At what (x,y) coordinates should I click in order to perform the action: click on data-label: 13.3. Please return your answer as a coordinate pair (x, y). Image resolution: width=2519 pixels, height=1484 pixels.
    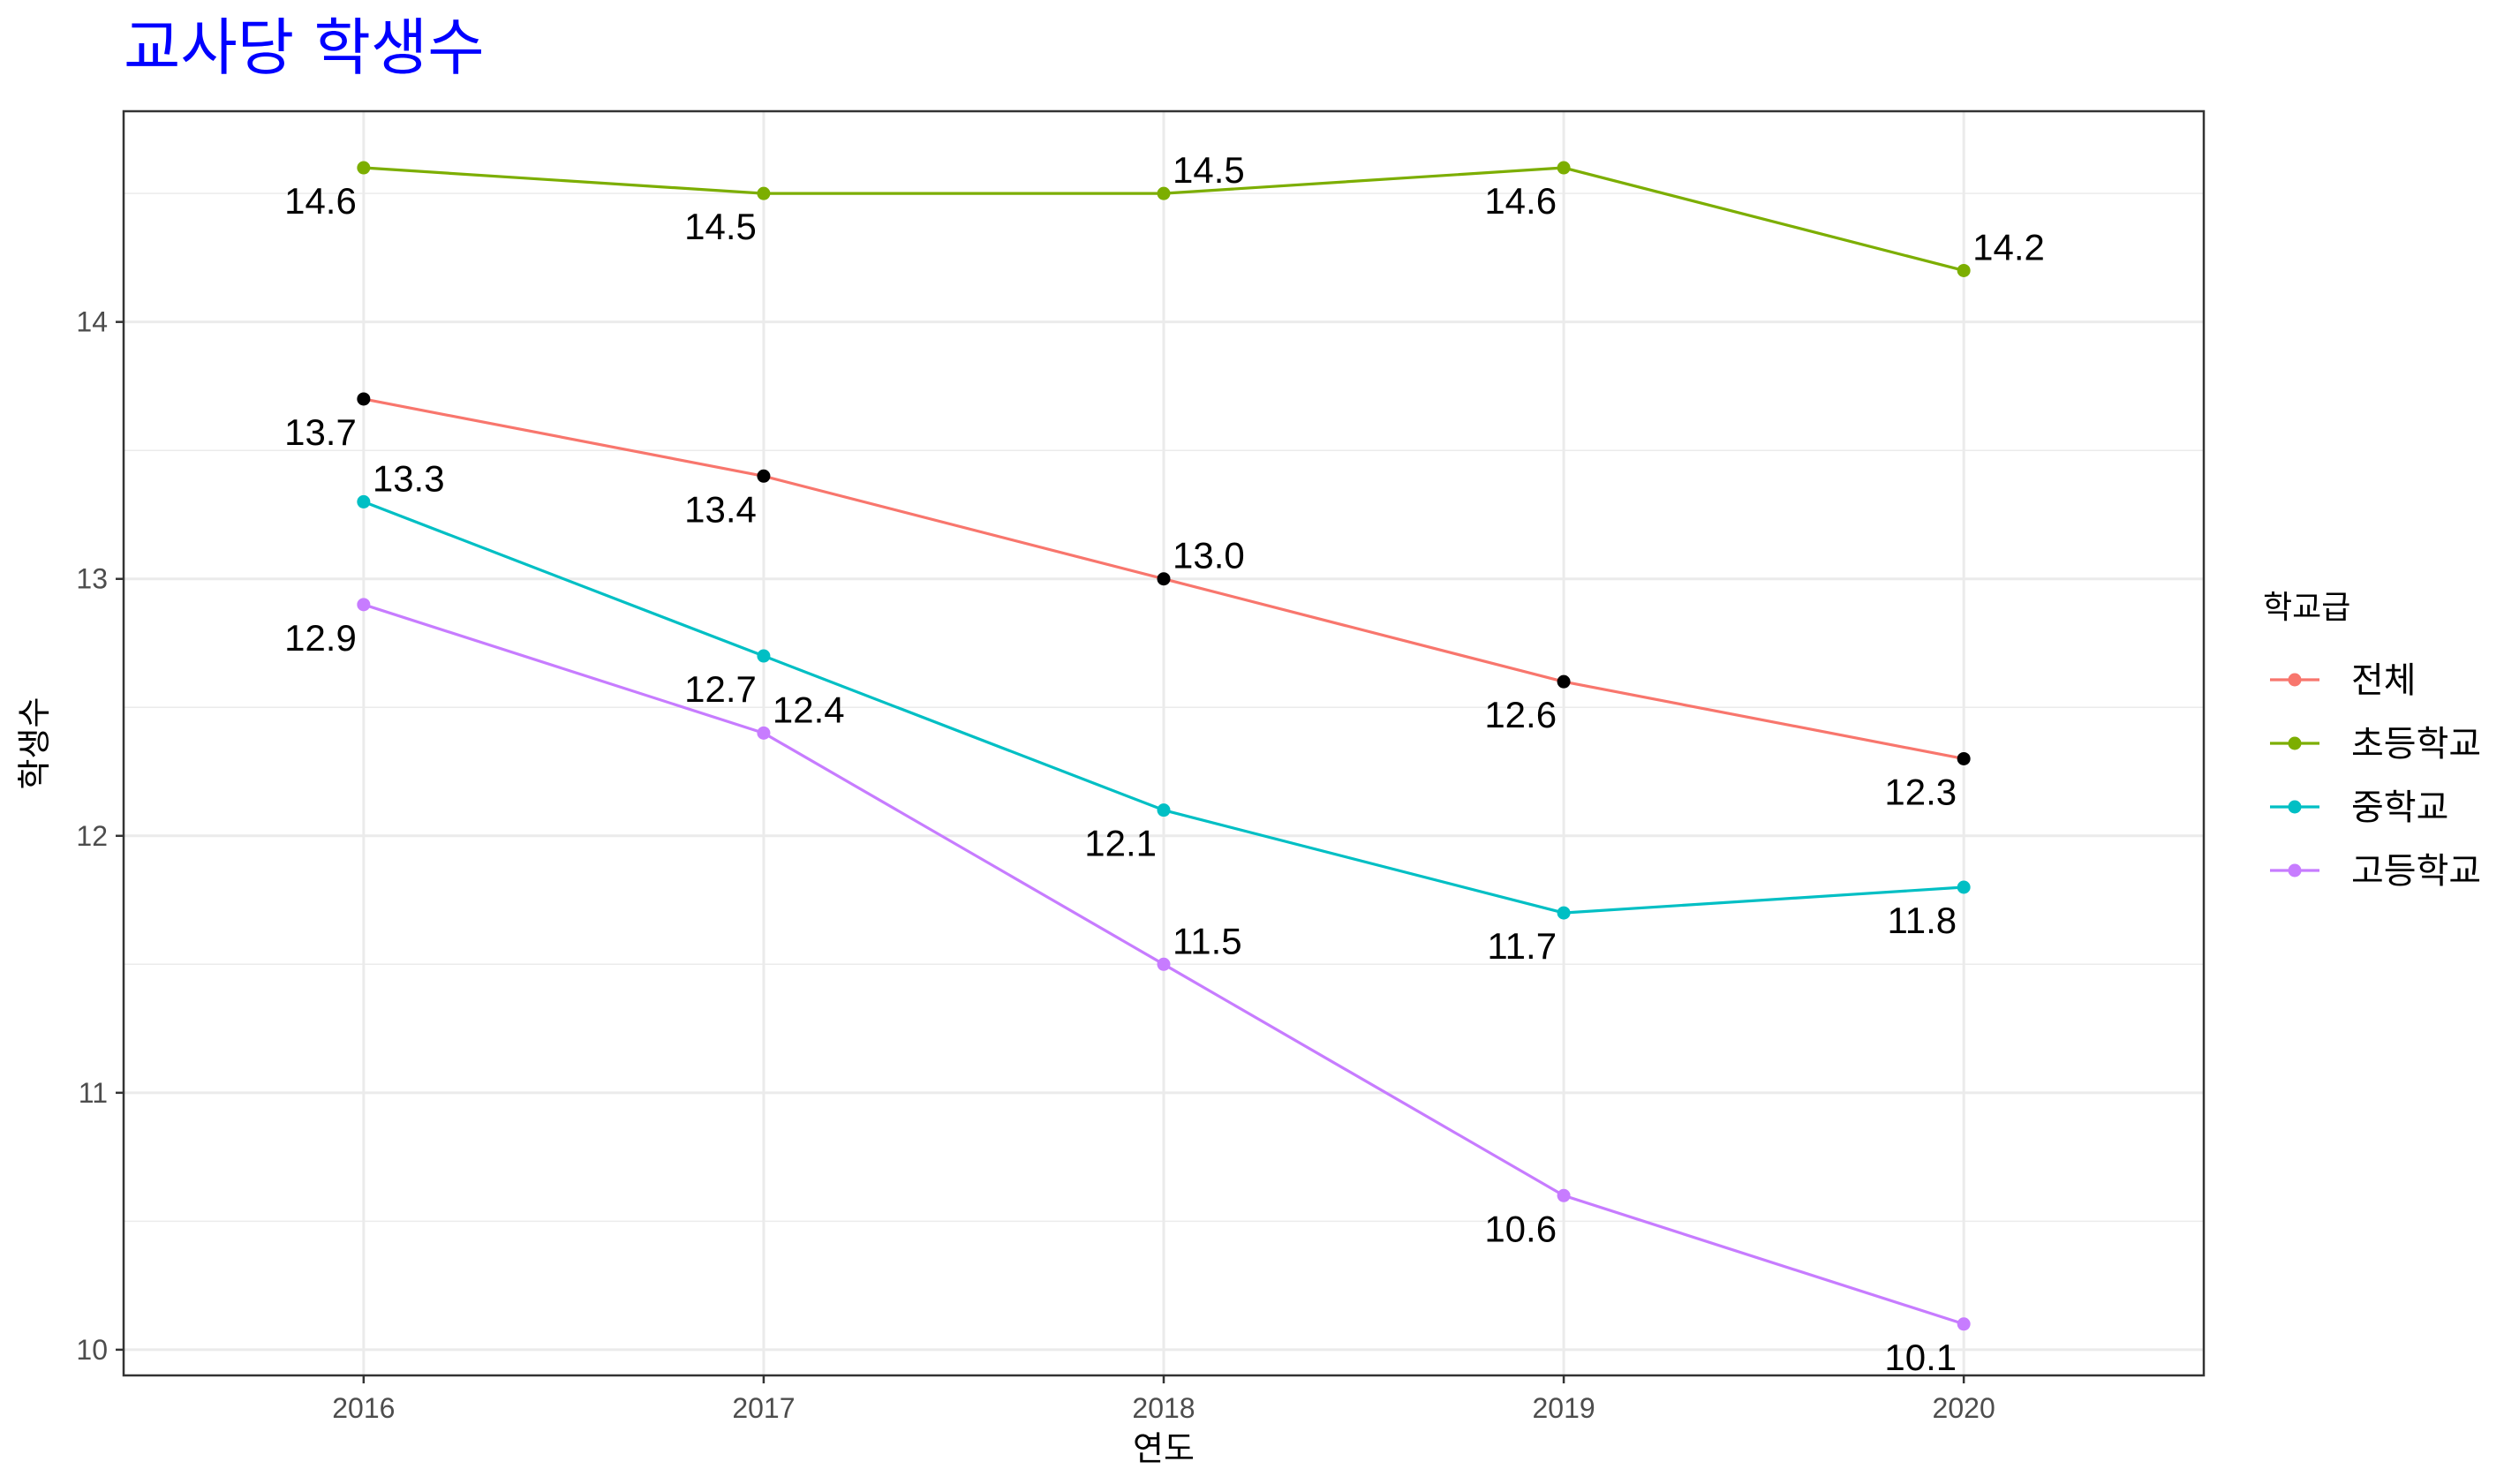
    Looking at the image, I should click on (409, 478).